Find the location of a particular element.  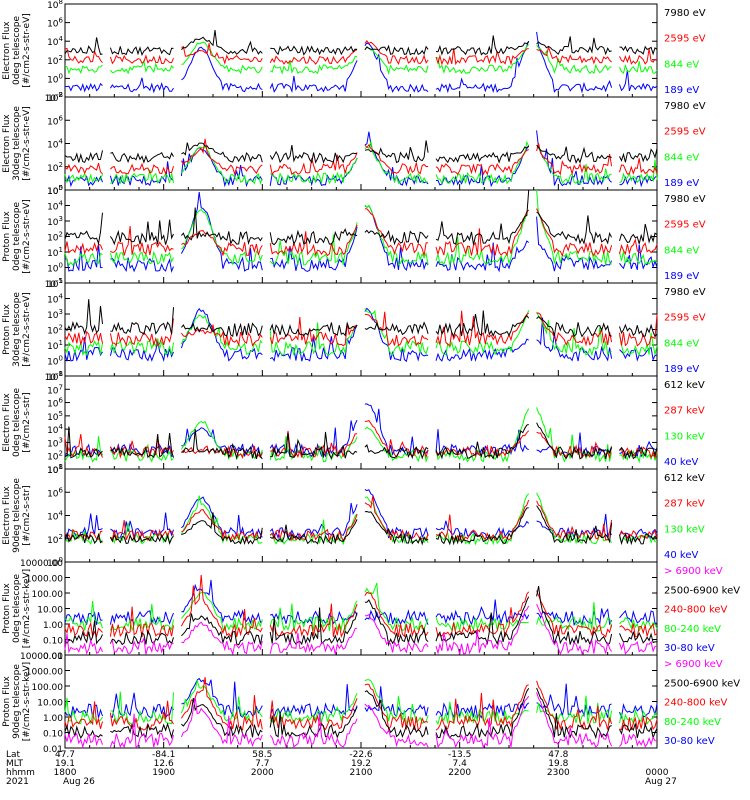

time-tick-mlt: 12.6 is located at coordinates (164, 764).